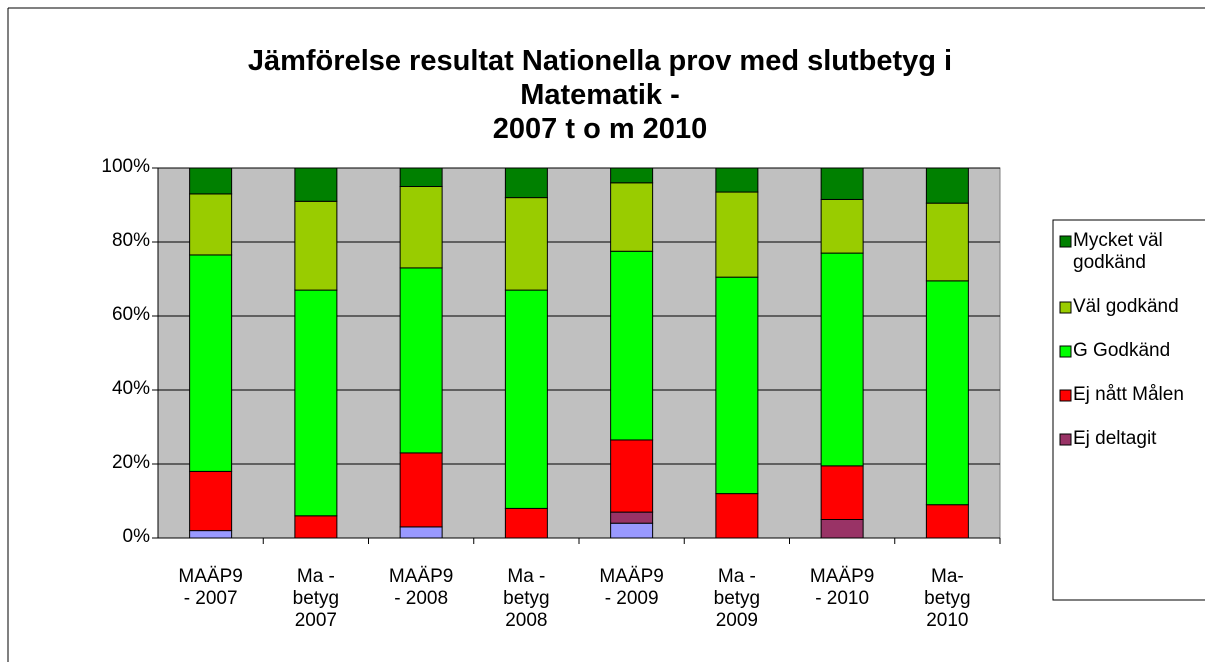 This screenshot has width=1205, height=662. Describe the element at coordinates (130, 462) in the screenshot. I see `y-tick-label: 20%` at that location.